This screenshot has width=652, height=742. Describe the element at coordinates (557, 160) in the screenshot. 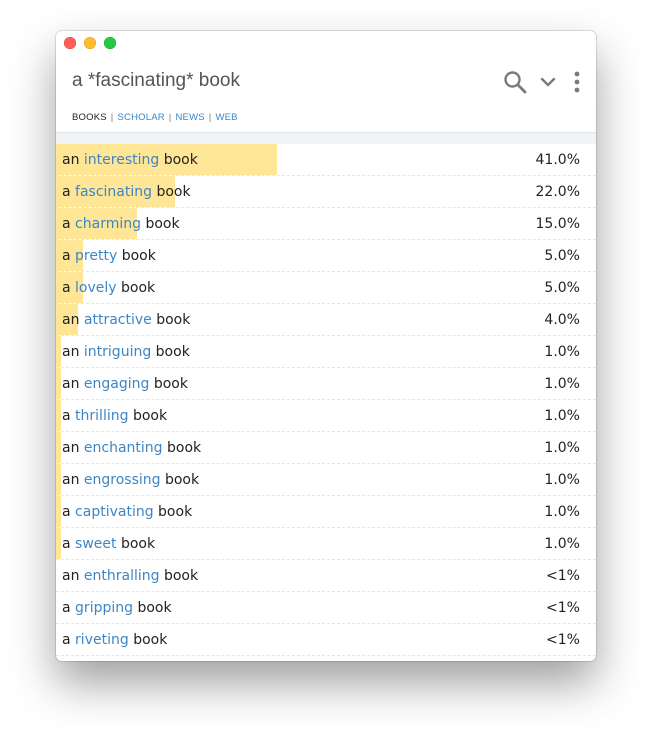

I see `result-percentage: 41.0%` at that location.